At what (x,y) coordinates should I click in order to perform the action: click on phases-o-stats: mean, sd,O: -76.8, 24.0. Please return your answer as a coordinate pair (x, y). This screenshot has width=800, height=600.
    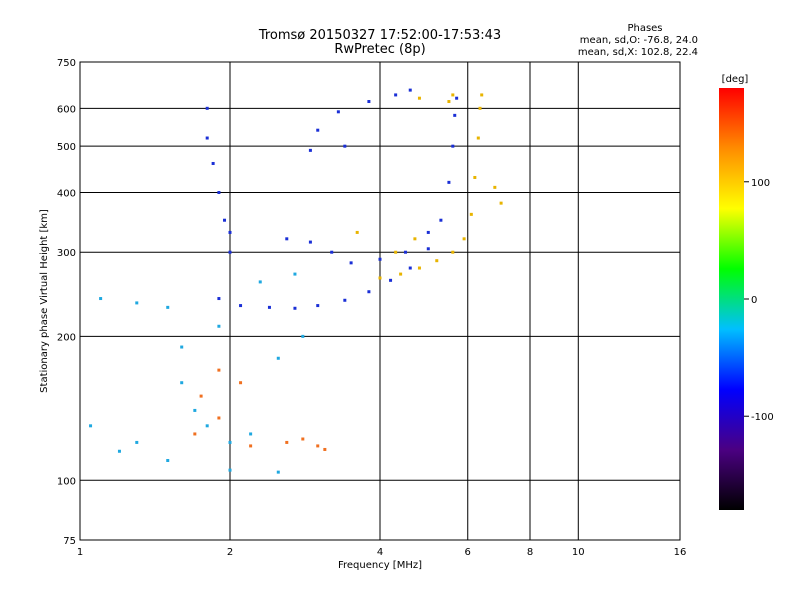
    Looking at the image, I should click on (639, 40).